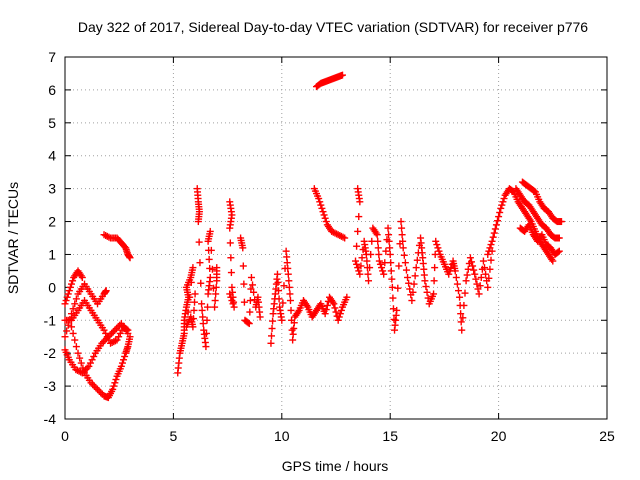  Describe the element at coordinates (329, 81) in the screenshot. I see `series-arc-top` at that location.